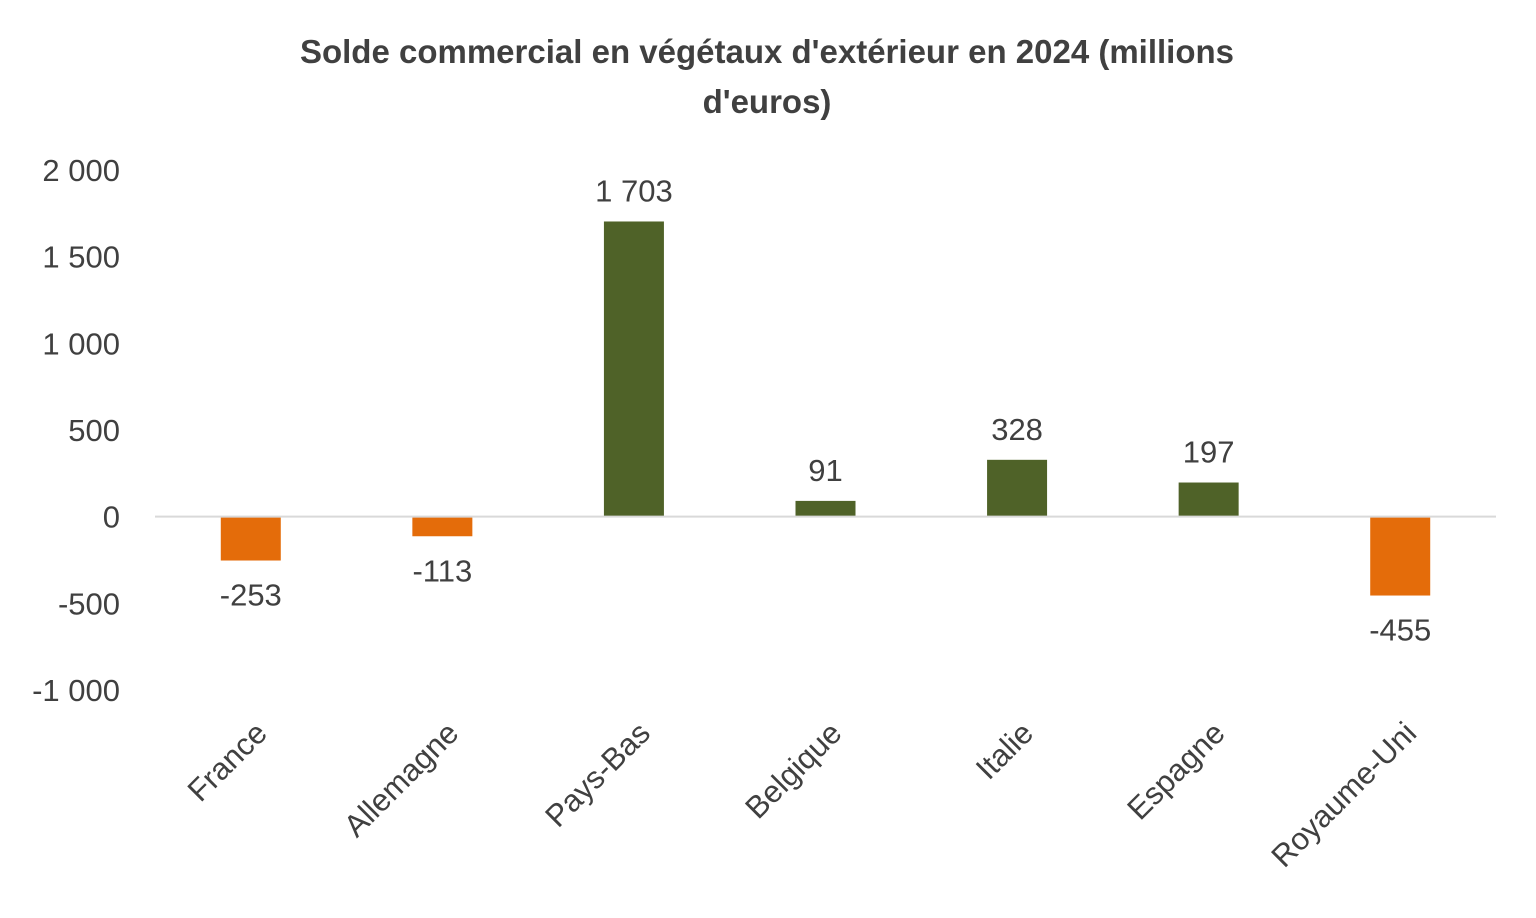 The width and height of the screenshot is (1536, 918). I want to click on y-tick-label: -1 000, so click(76, 690).